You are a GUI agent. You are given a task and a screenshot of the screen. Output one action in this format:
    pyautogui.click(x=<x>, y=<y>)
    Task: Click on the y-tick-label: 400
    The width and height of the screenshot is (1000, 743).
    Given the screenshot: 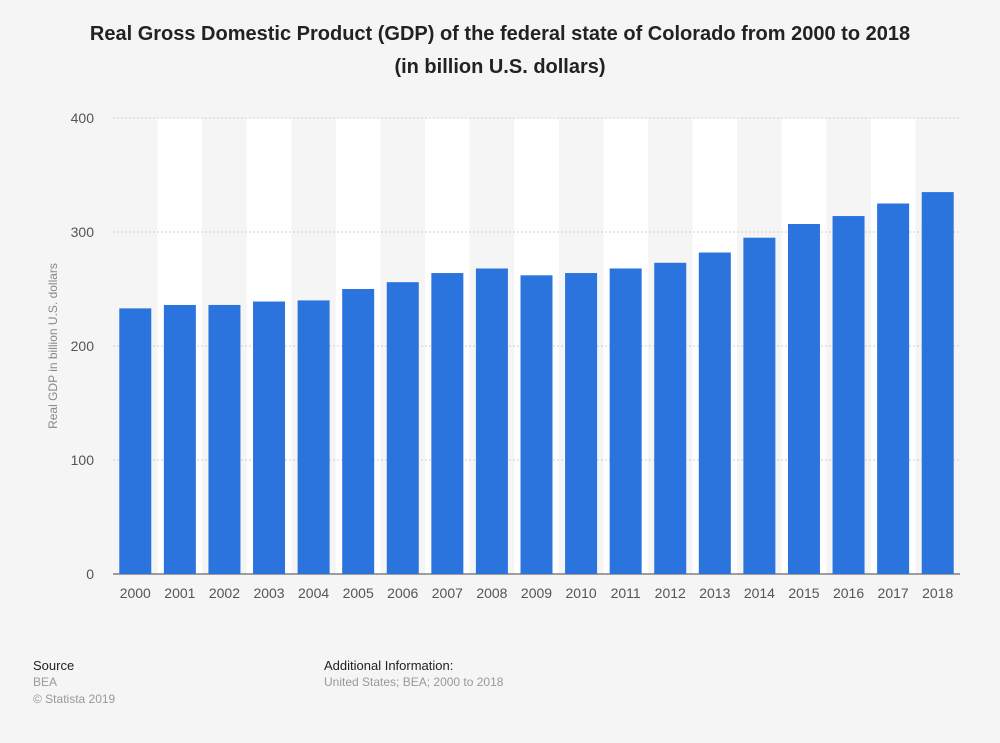 What is the action you would take?
    pyautogui.click(x=83, y=118)
    